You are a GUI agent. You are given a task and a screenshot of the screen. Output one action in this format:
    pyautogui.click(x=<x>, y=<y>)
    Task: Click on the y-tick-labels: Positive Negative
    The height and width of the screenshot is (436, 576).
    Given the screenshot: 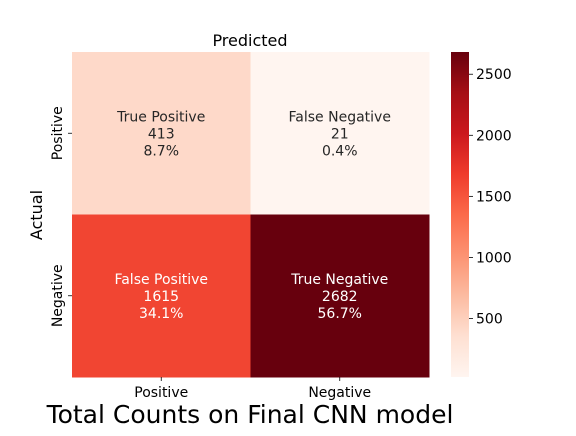 What is the action you would take?
    pyautogui.click(x=61, y=216)
    